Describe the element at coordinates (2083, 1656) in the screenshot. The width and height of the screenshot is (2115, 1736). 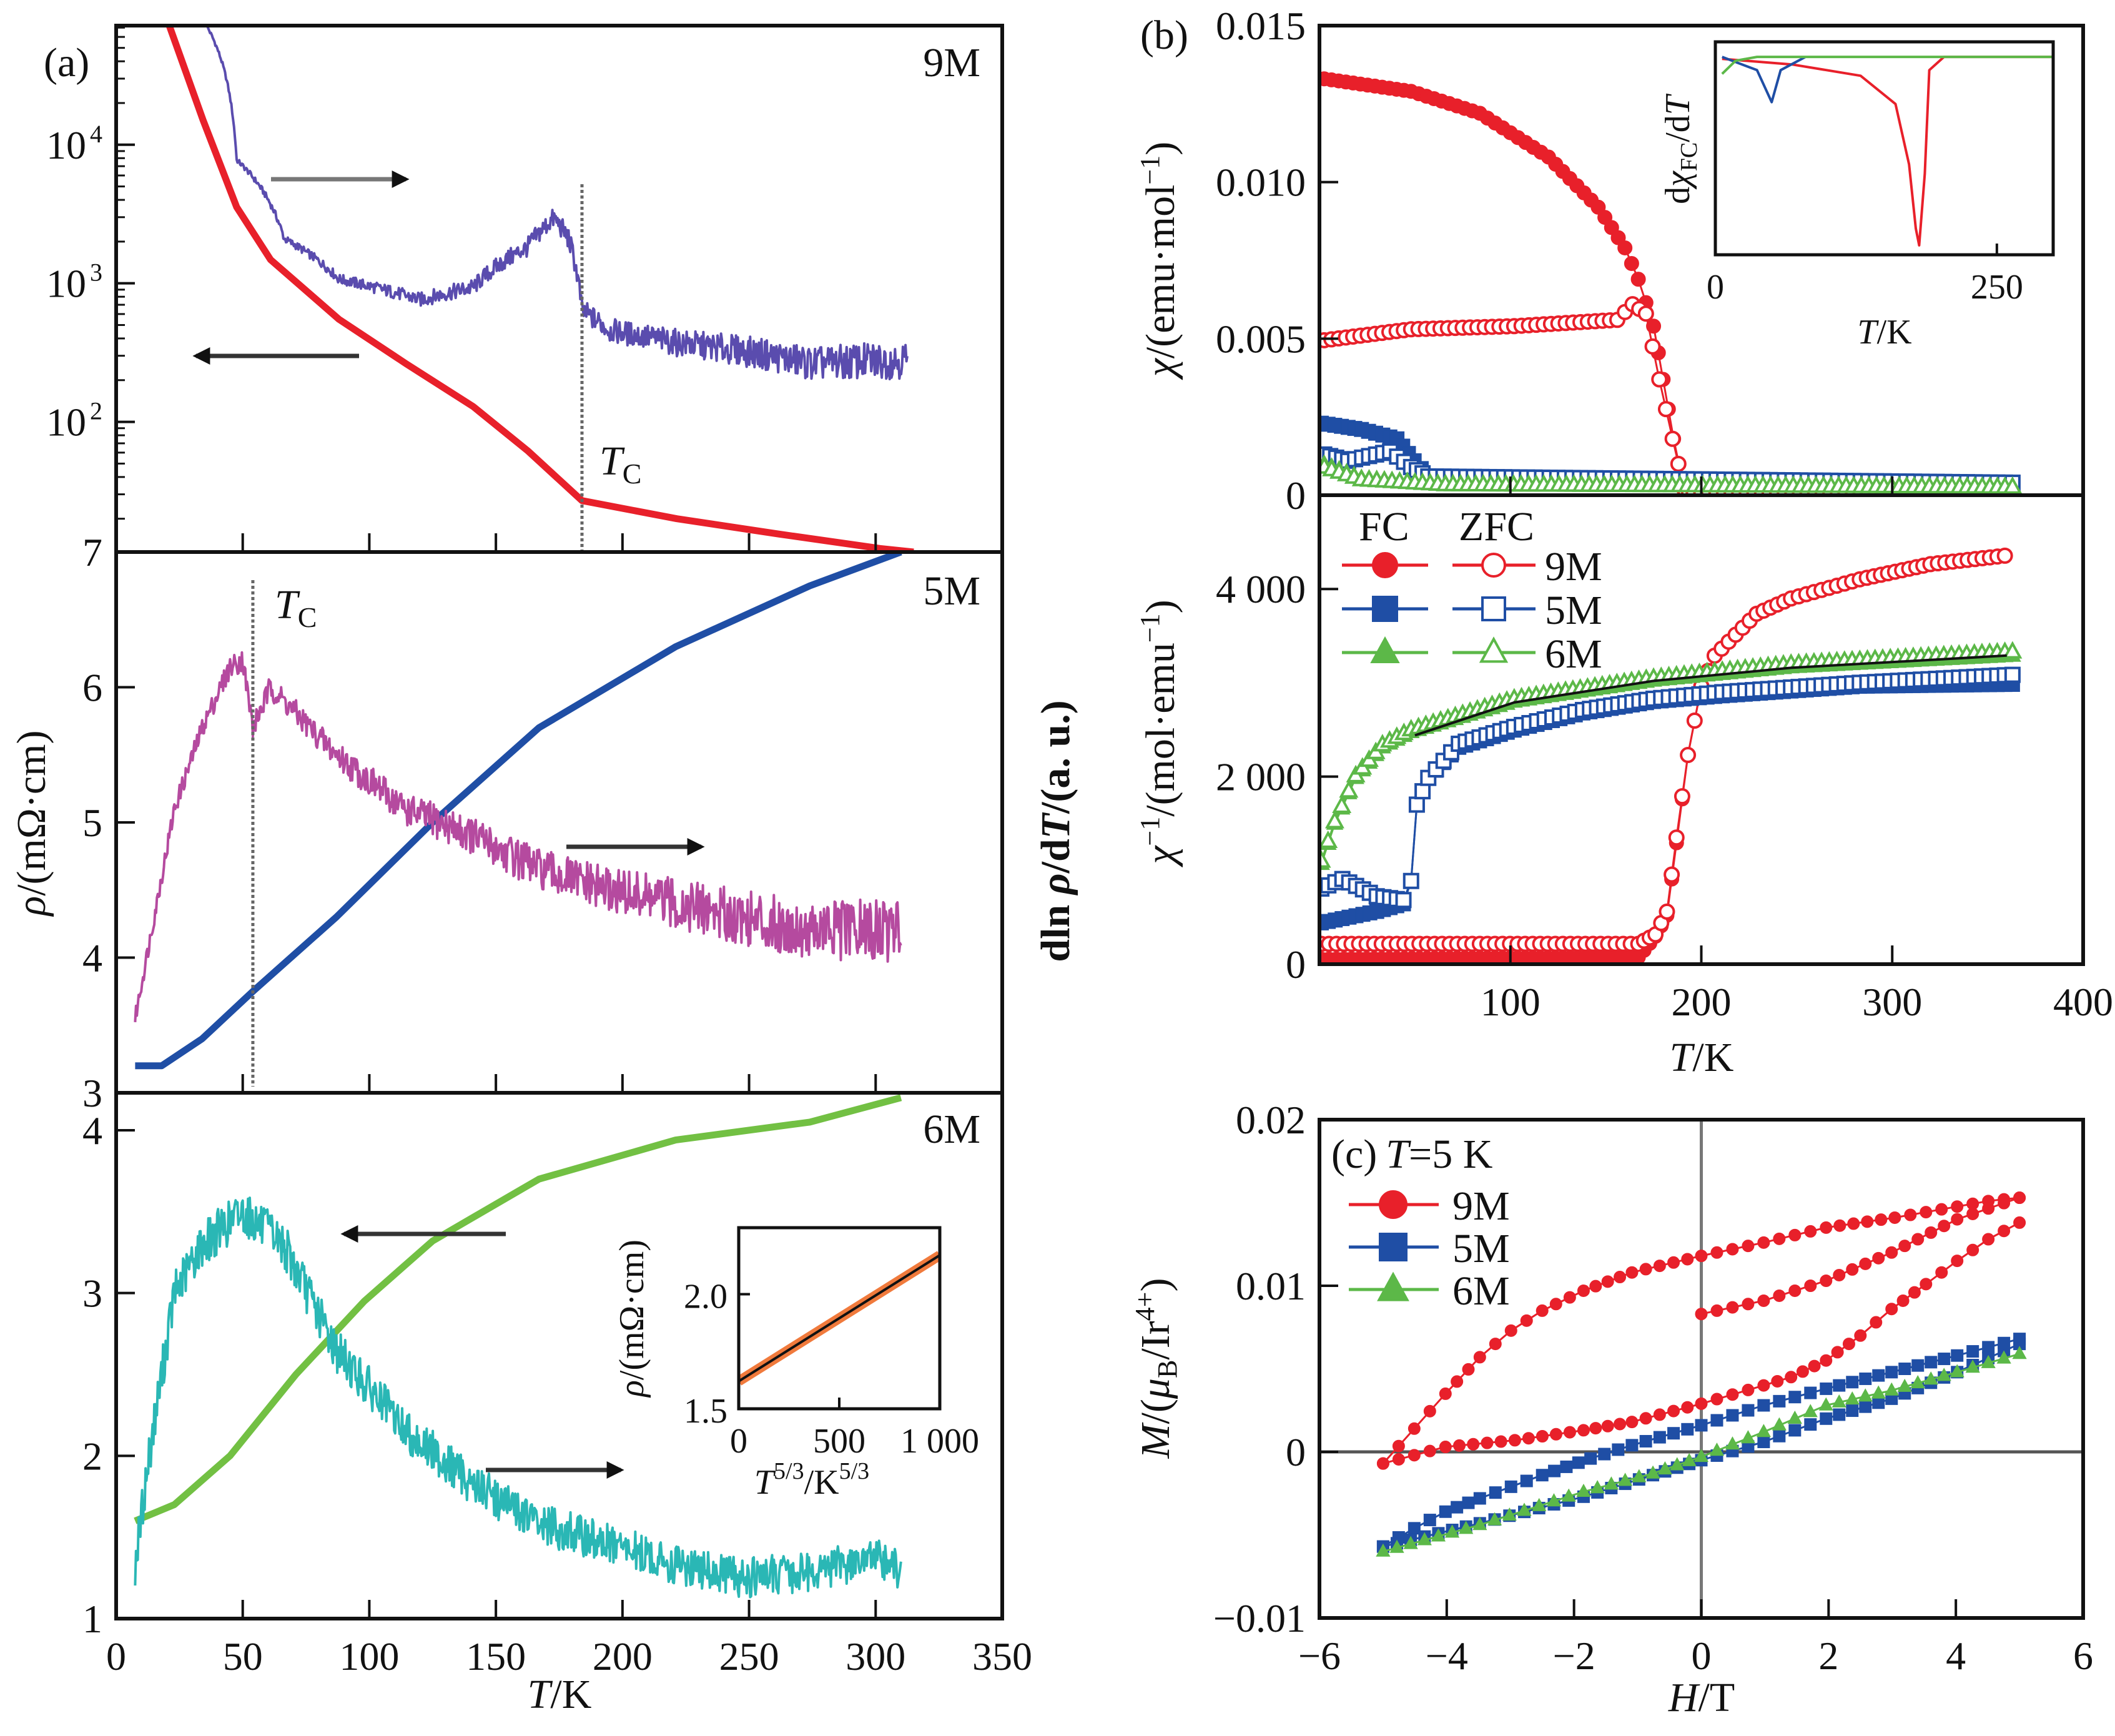
I see `x-tick-label: 6` at that location.